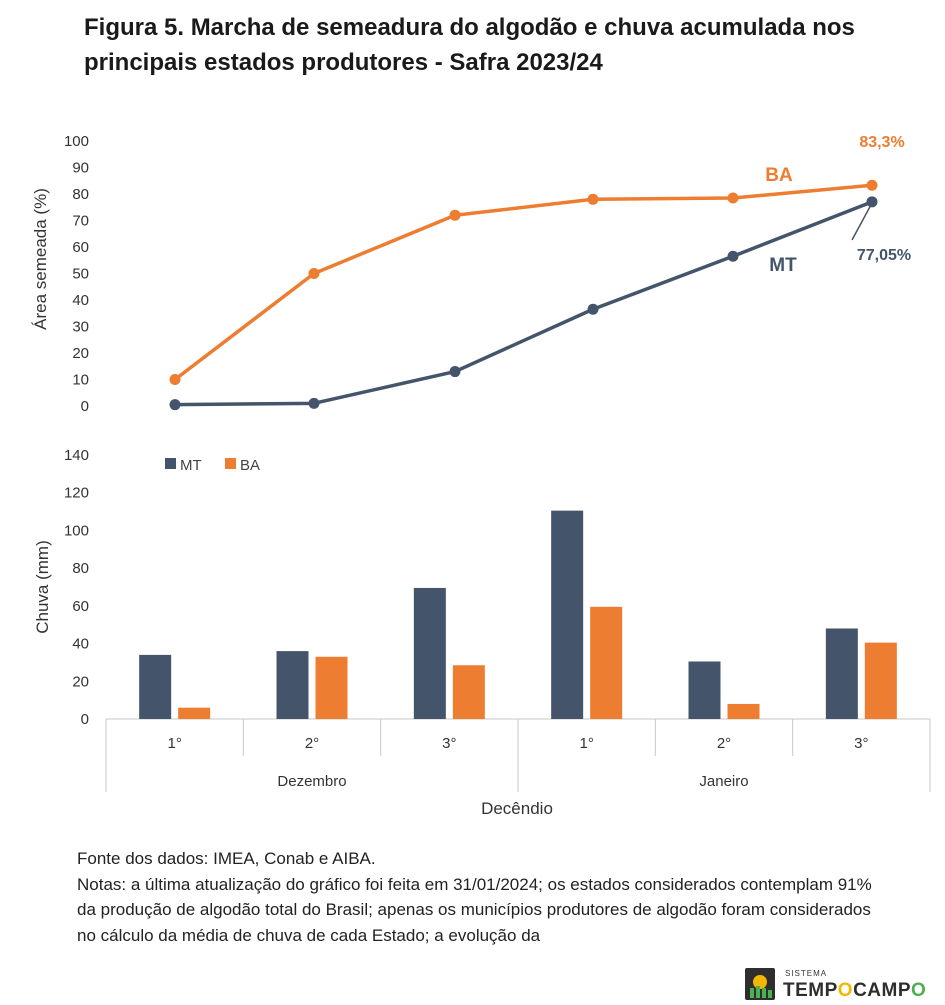 The width and height of the screenshot is (945, 1005). What do you see at coordinates (779, 175) in the screenshot?
I see `series-label-ba: BA` at bounding box center [779, 175].